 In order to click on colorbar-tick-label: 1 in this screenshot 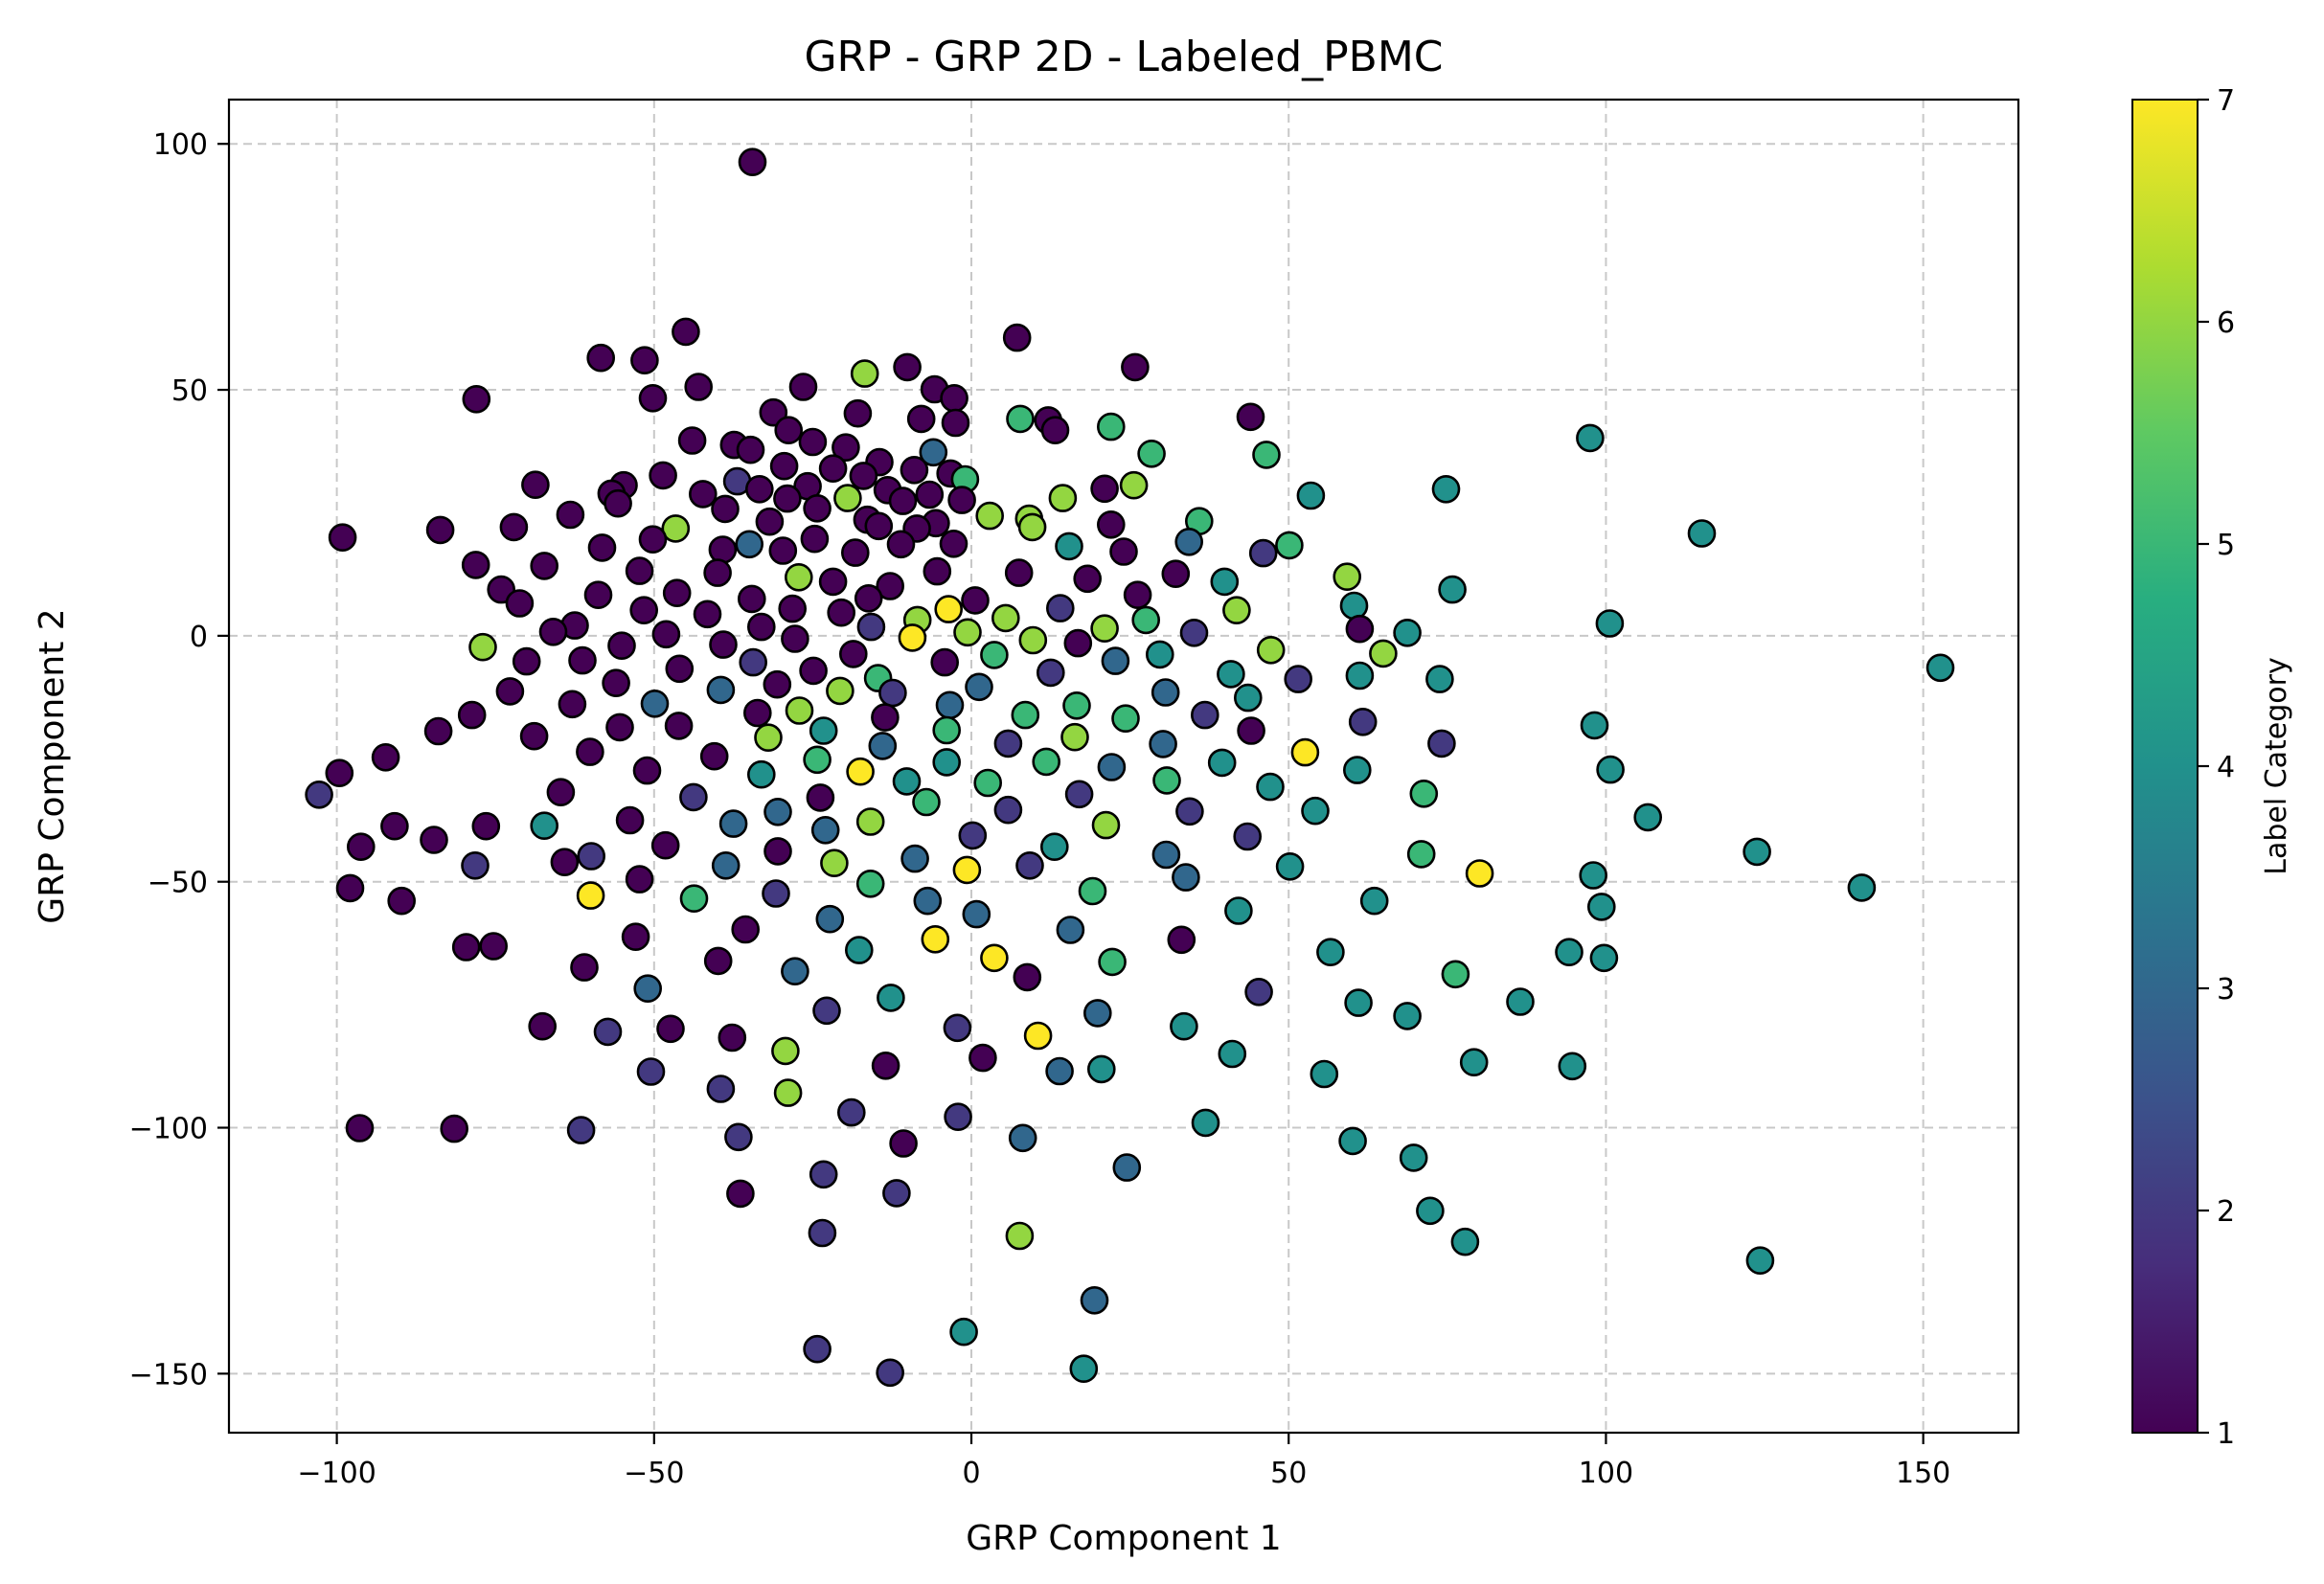, I will do `click(2226, 1434)`.